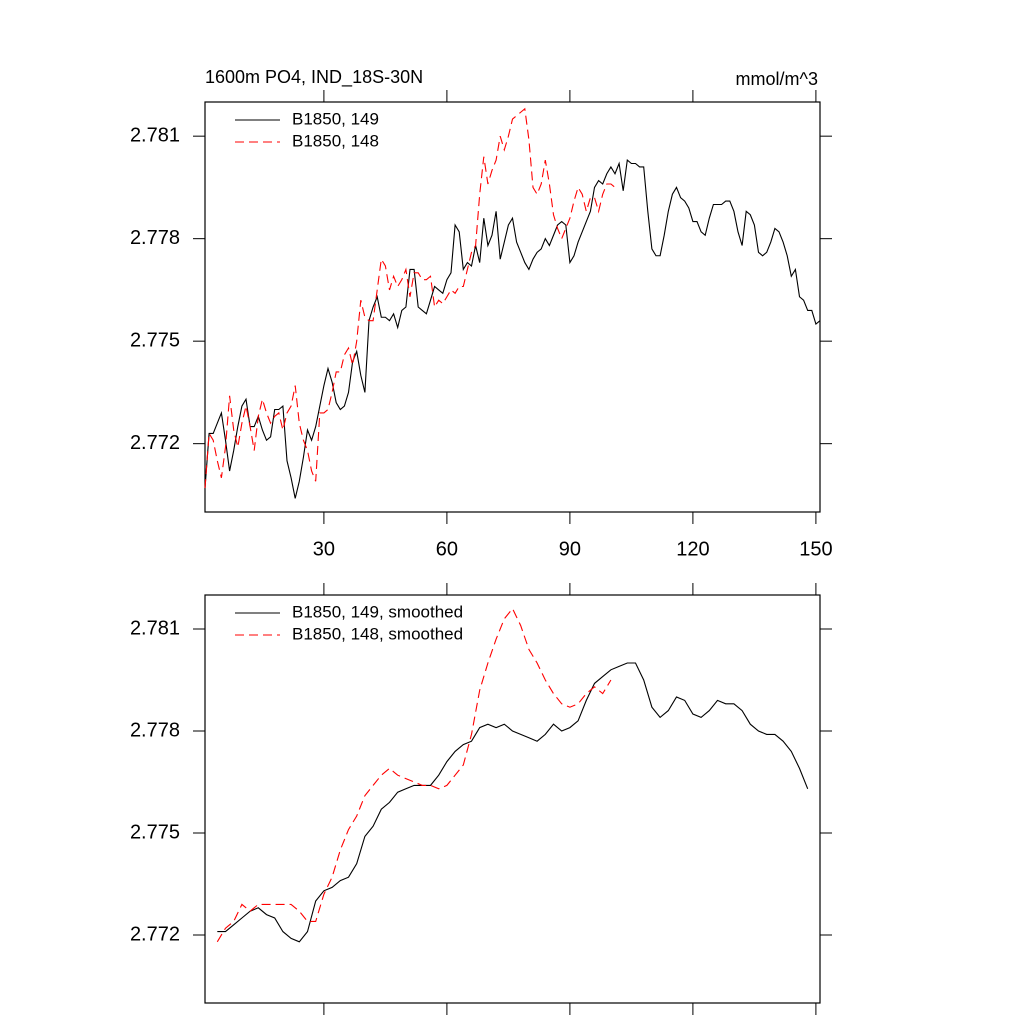 This screenshot has height=1024, width=1024. I want to click on legend-label: B1850, 149, so click(335, 118).